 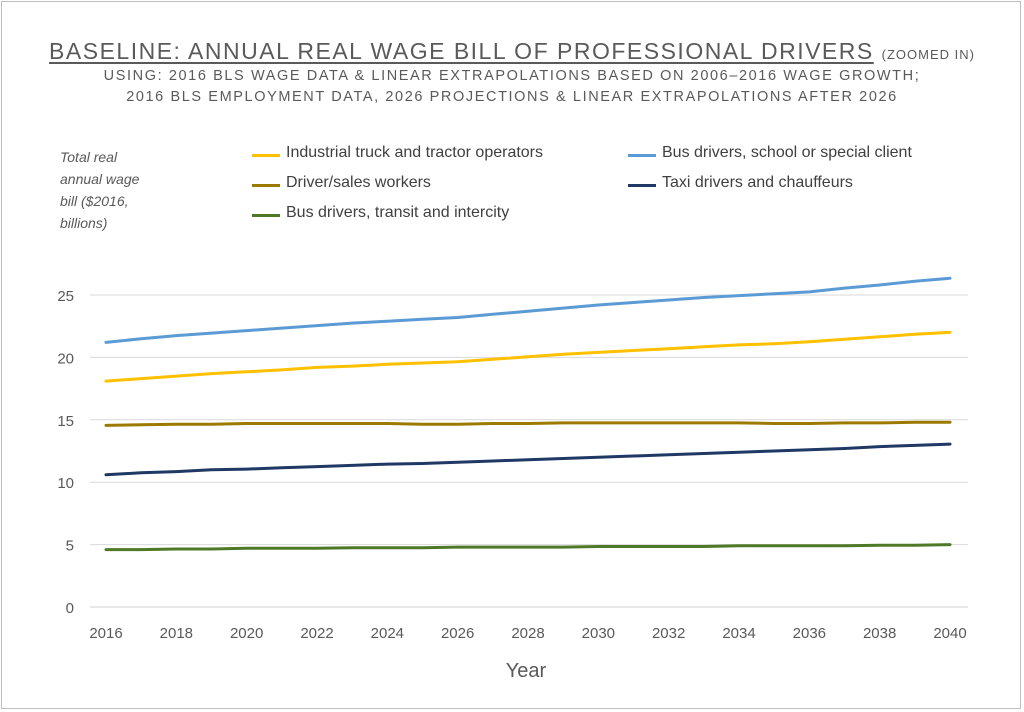 What do you see at coordinates (668, 633) in the screenshot?
I see `x-tick-label-2032: 2032` at bounding box center [668, 633].